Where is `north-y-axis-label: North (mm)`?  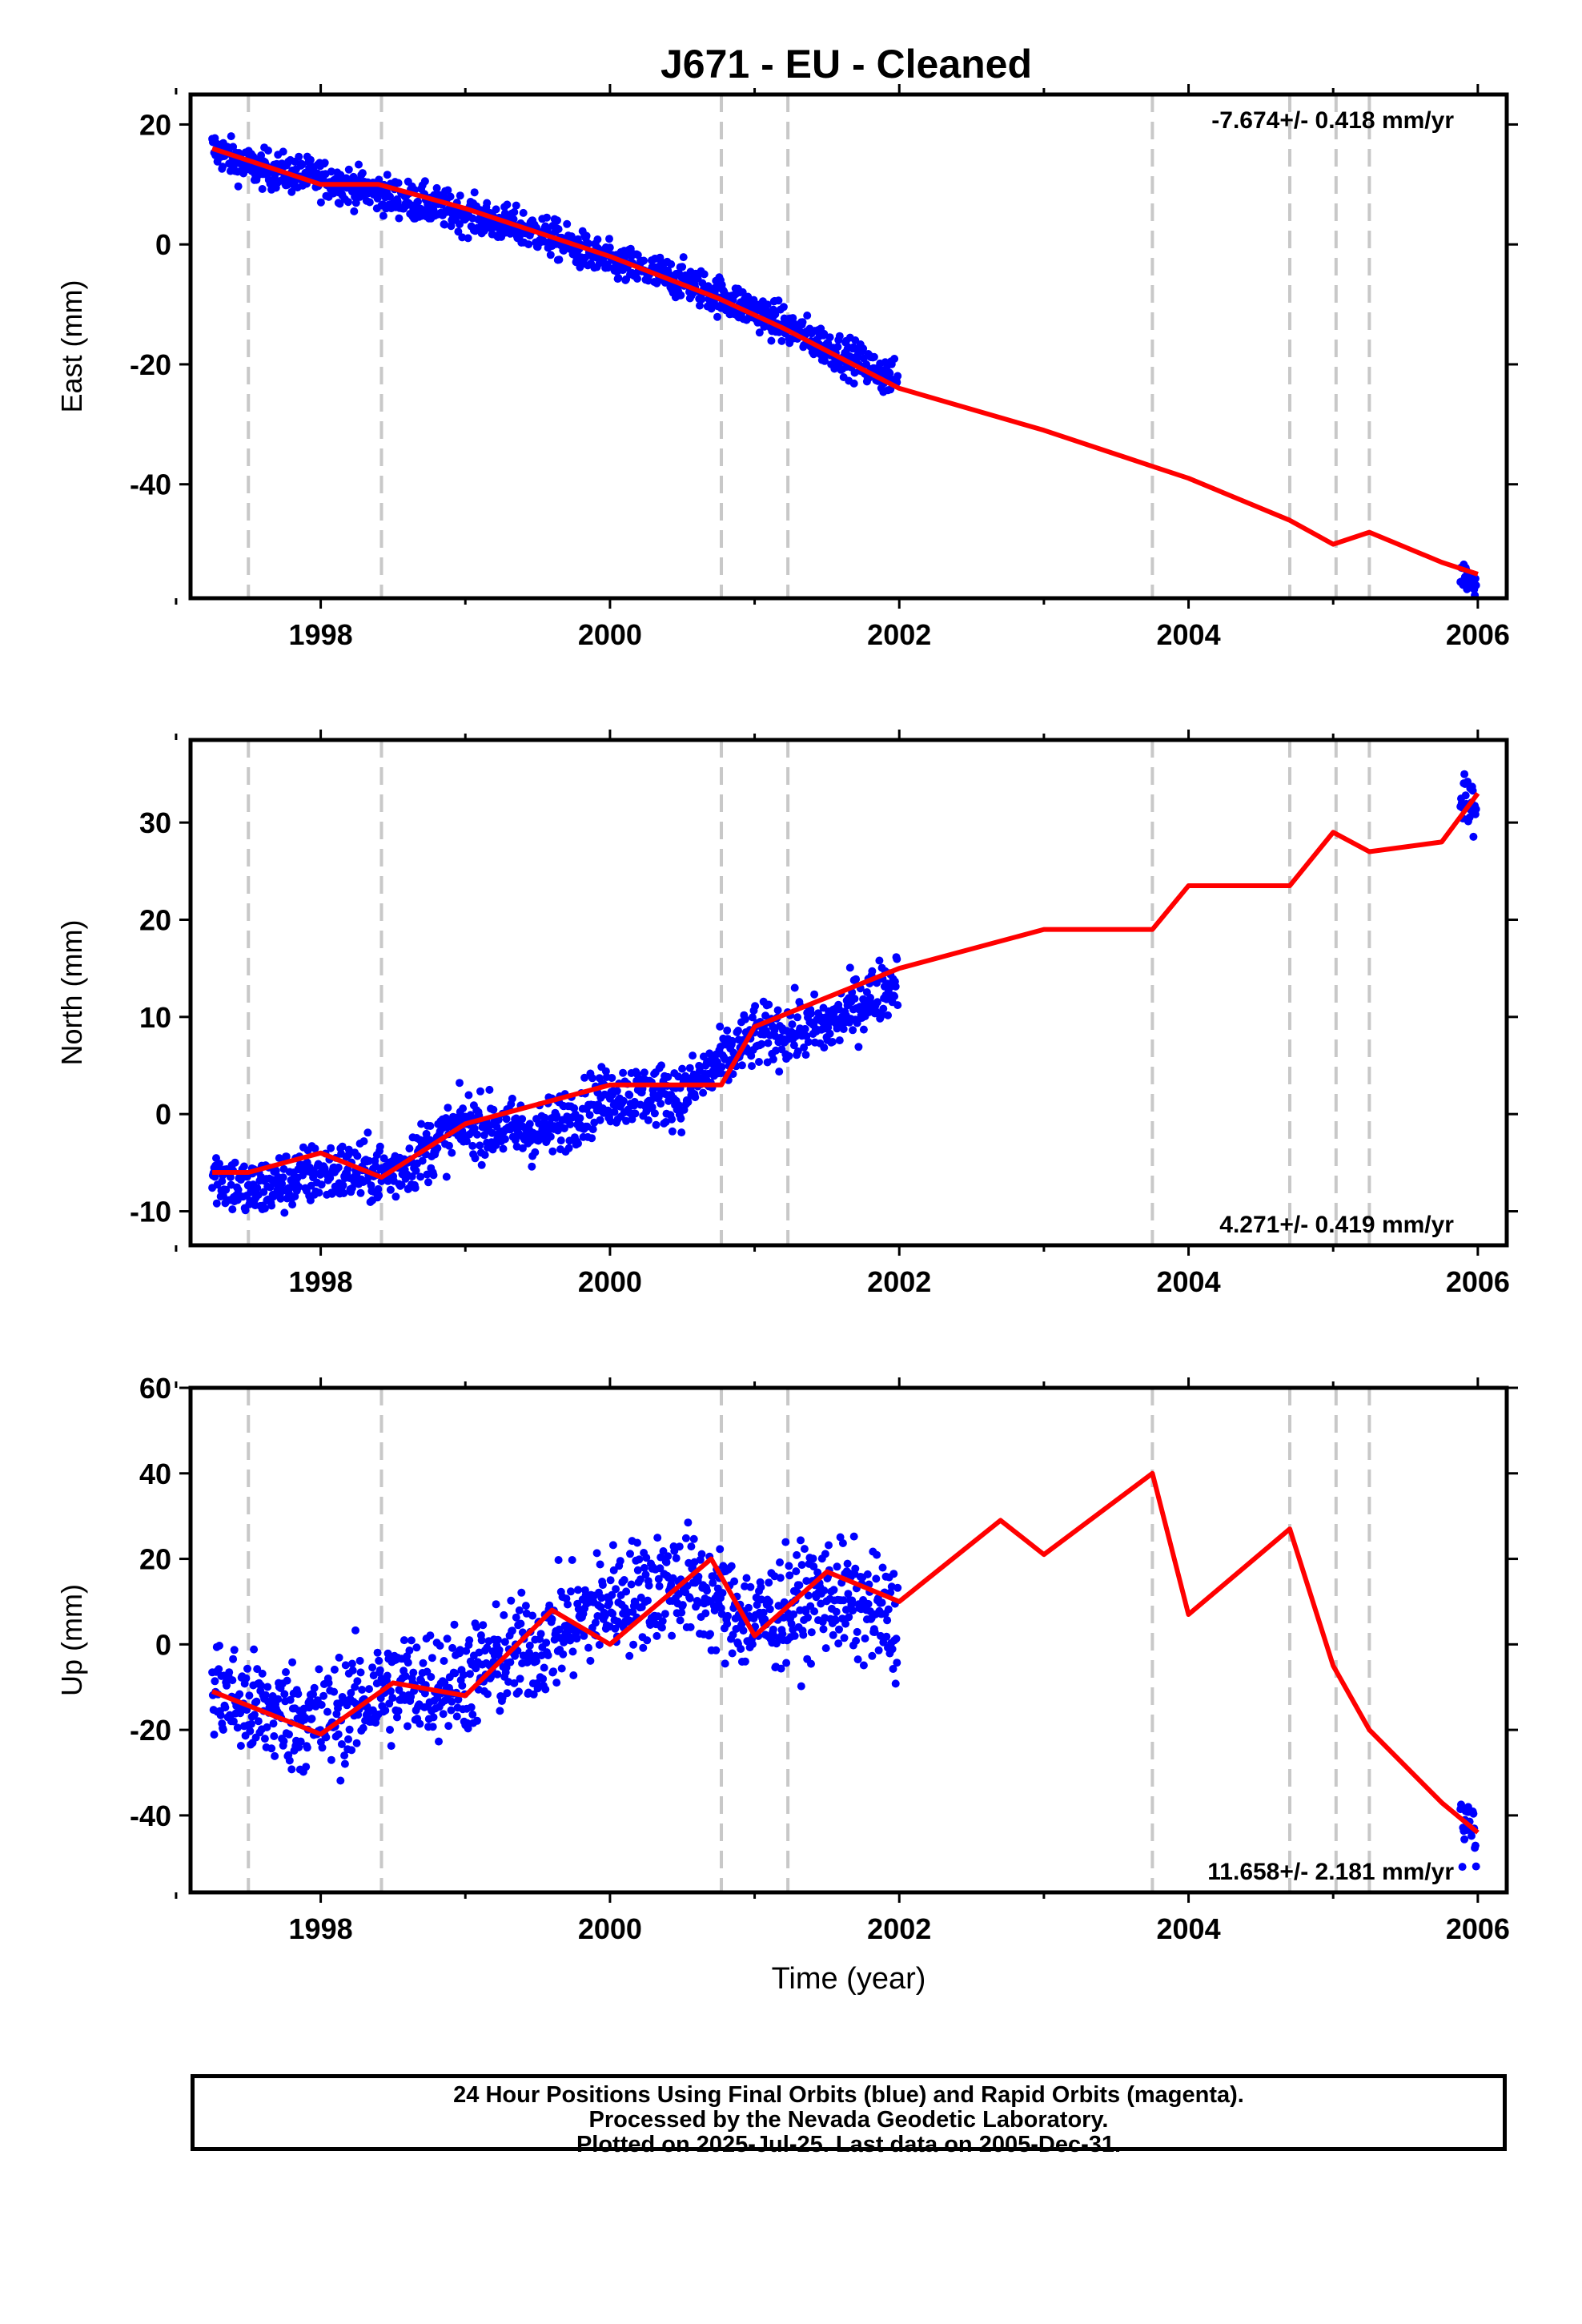
north-y-axis-label: North (mm) is located at coordinates (71, 993).